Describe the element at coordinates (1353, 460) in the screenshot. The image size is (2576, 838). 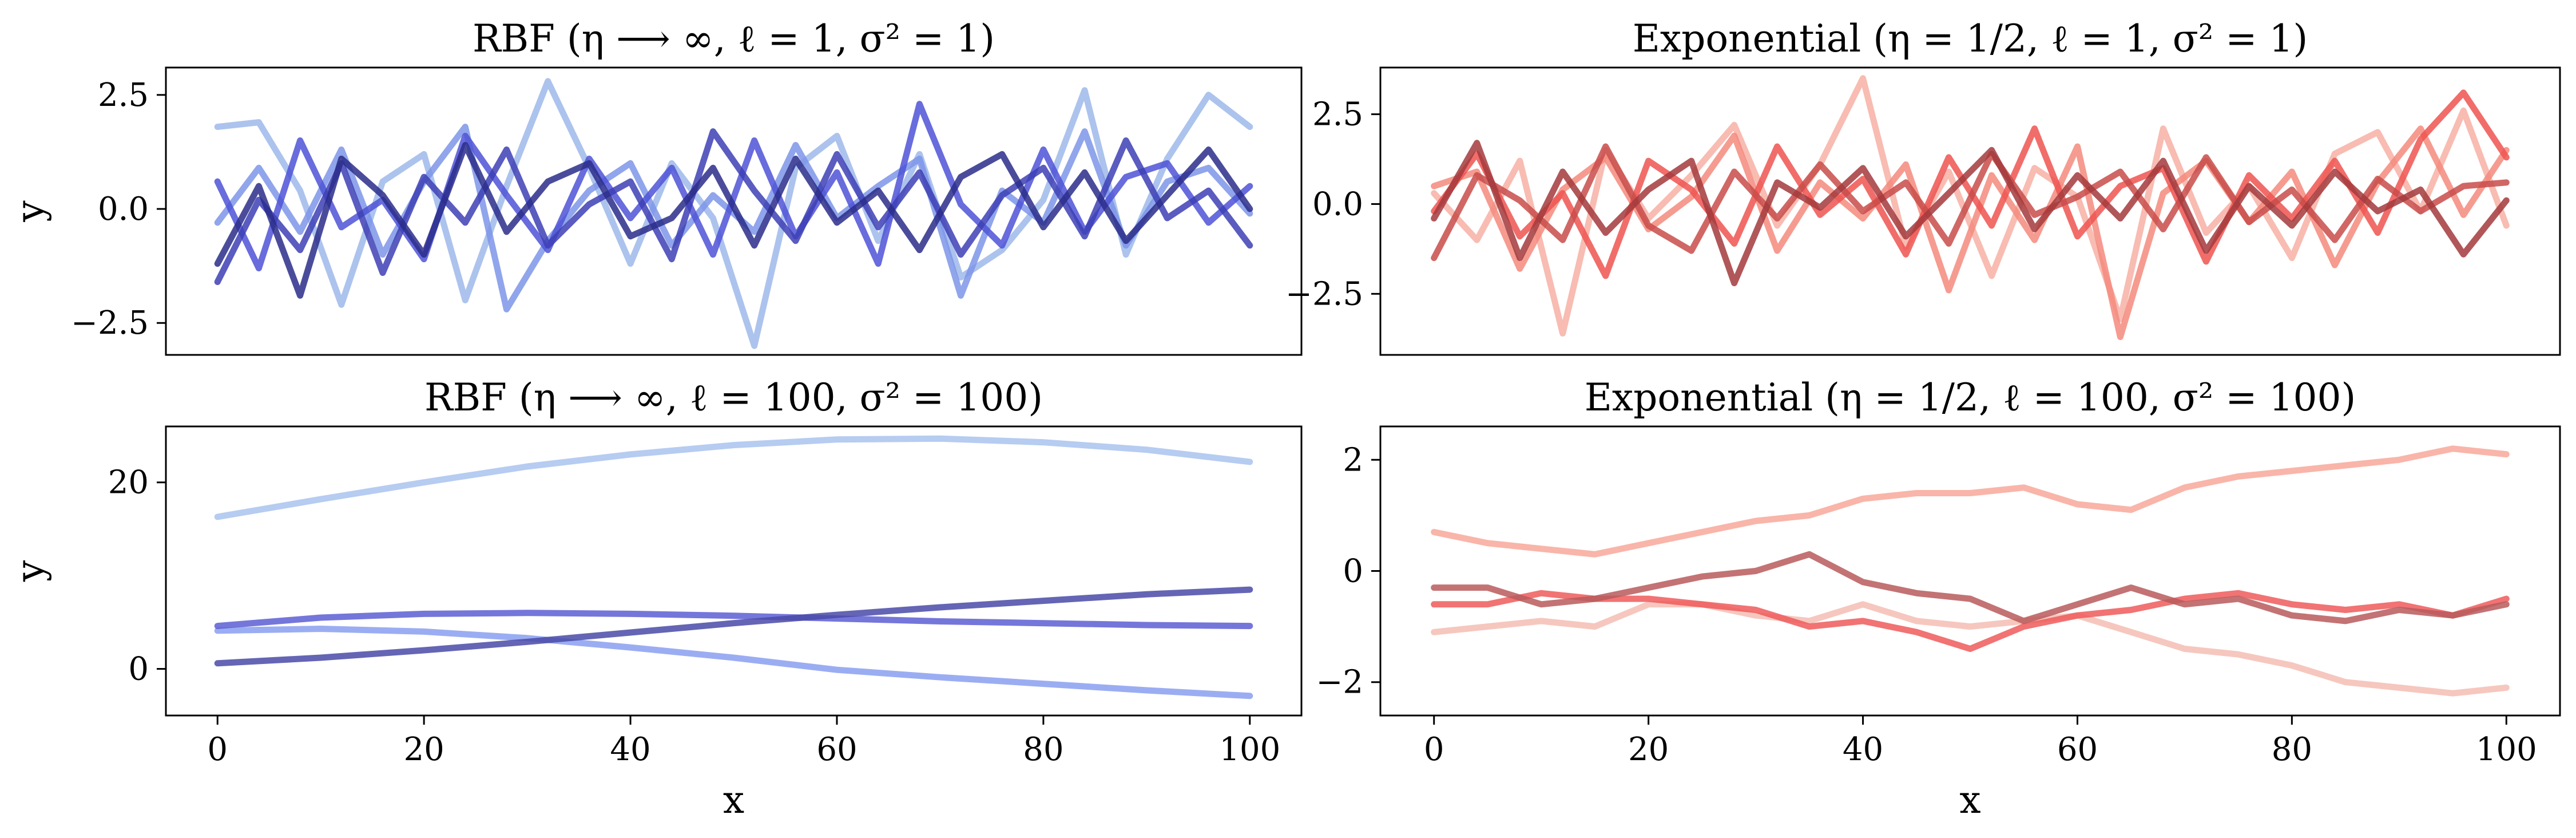
I see `y-tick-label: 2` at that location.